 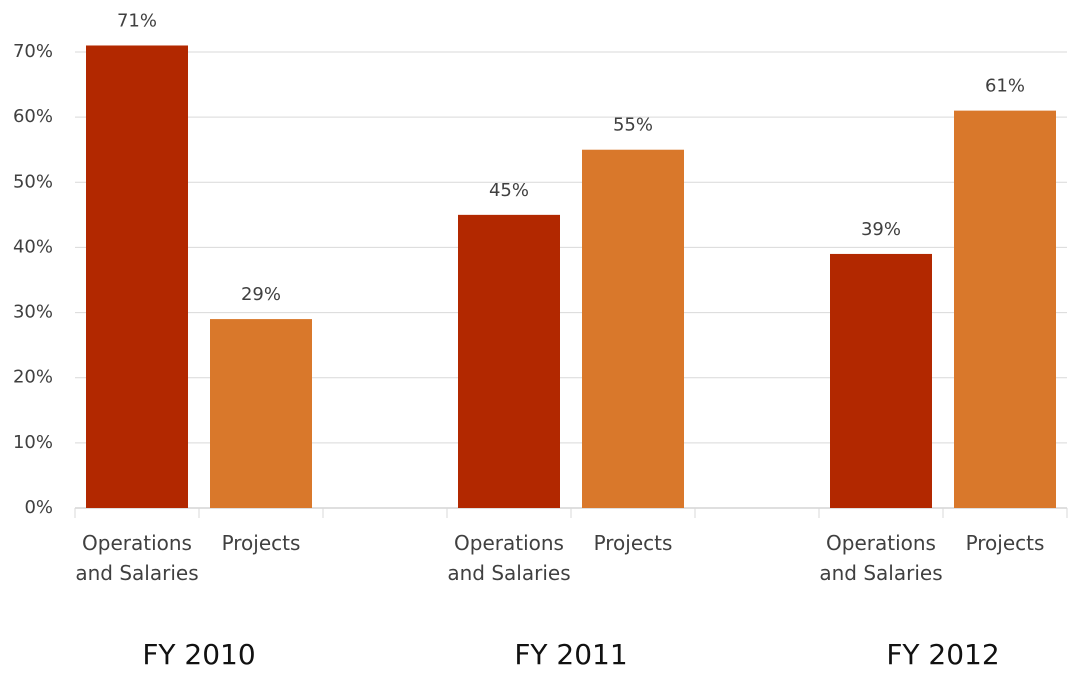 I want to click on y-tick-label: 20%, so click(x=33, y=377).